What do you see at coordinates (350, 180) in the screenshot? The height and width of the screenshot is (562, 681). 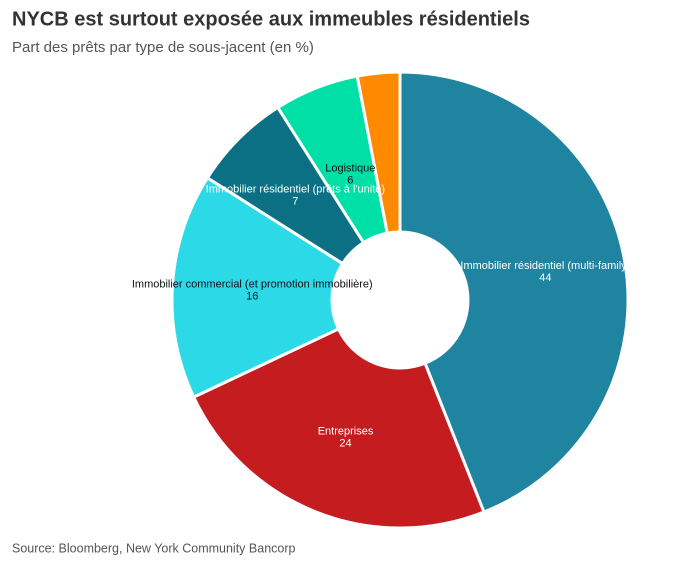 I see `slice-value: 6` at bounding box center [350, 180].